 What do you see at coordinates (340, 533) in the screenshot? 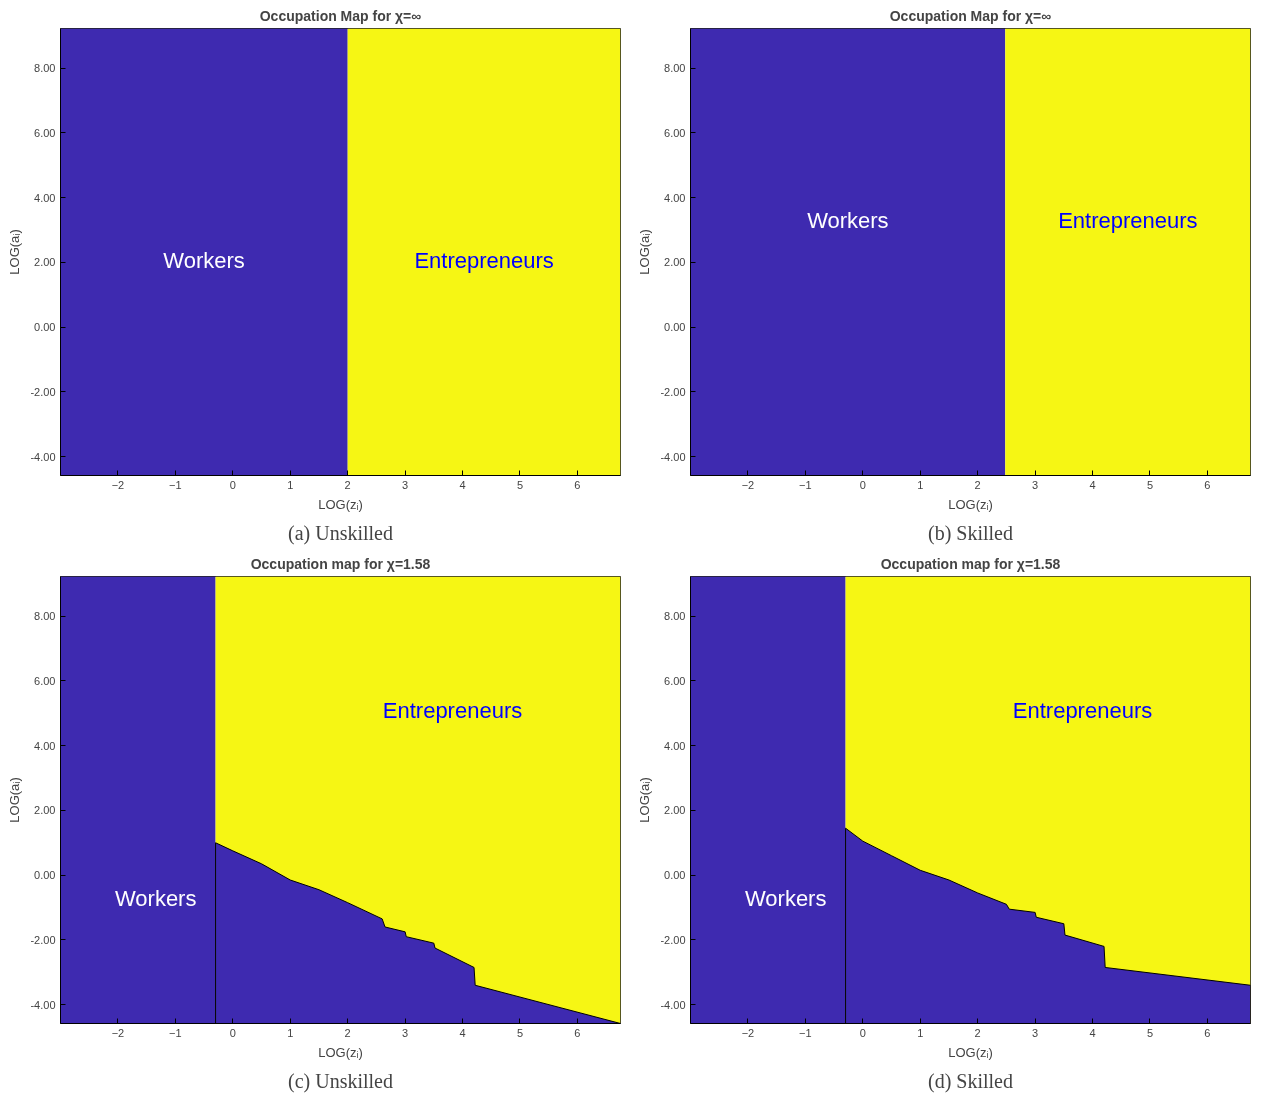
I see `text: (a) Unskilled` at bounding box center [340, 533].